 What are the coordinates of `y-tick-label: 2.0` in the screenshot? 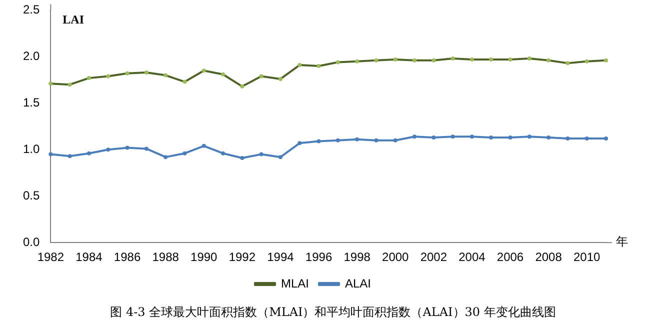 It's located at (31, 55).